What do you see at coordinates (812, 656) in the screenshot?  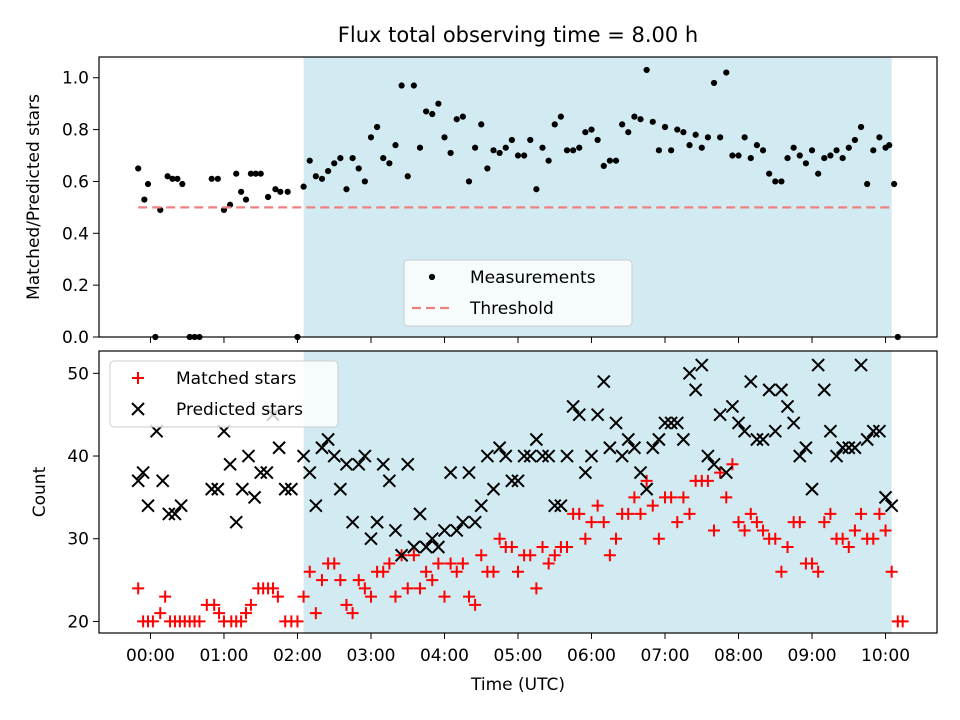 I see `x-tick-label: 09:00` at bounding box center [812, 656].